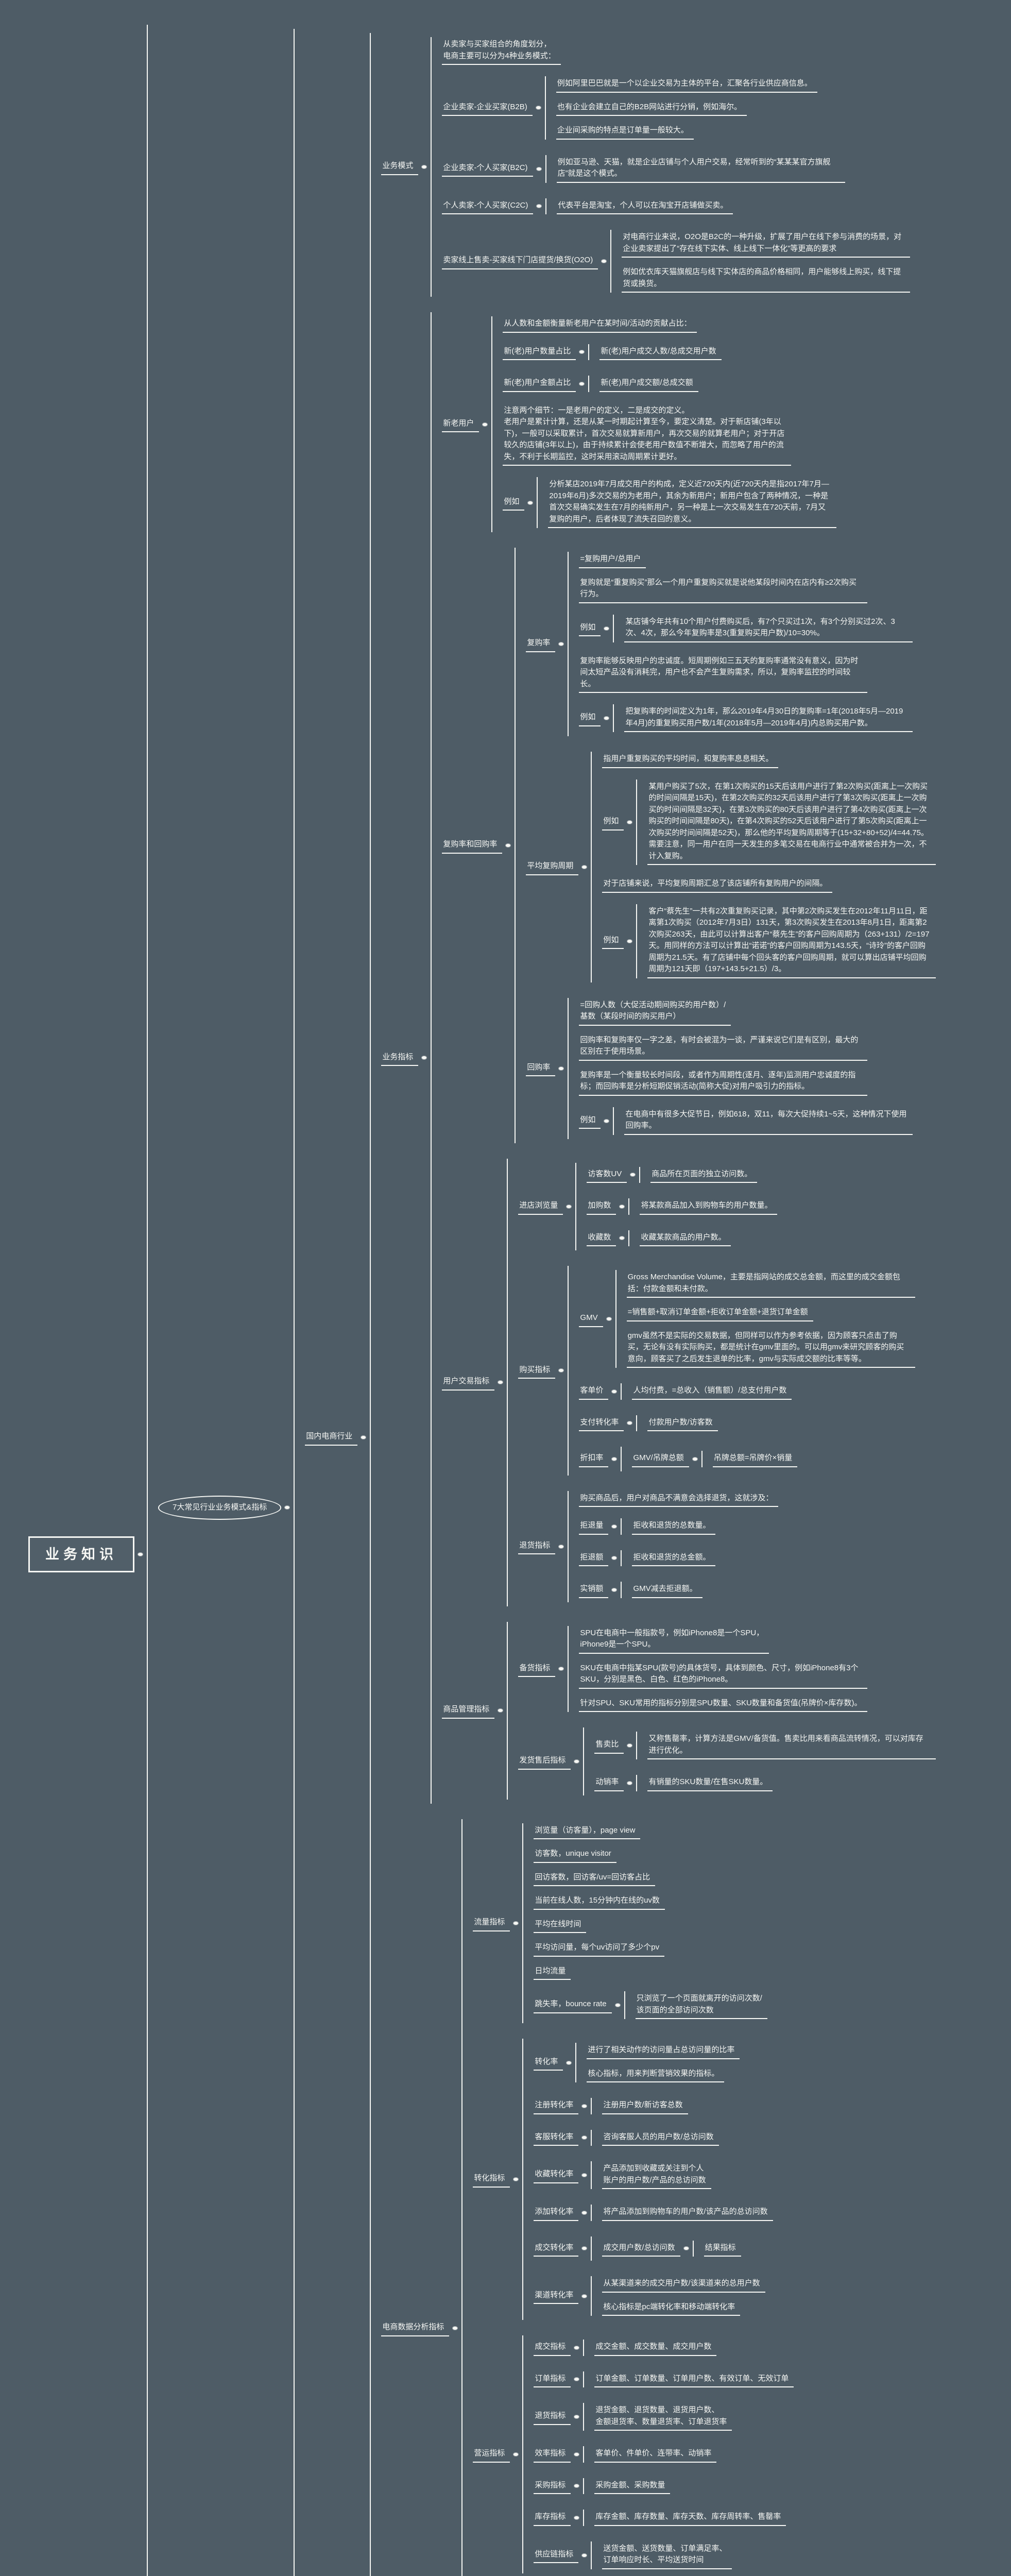 The image size is (1011, 2576). Describe the element at coordinates (722, 2249) in the screenshot. I see `mindmap-node-label: 结果指标` at that location.